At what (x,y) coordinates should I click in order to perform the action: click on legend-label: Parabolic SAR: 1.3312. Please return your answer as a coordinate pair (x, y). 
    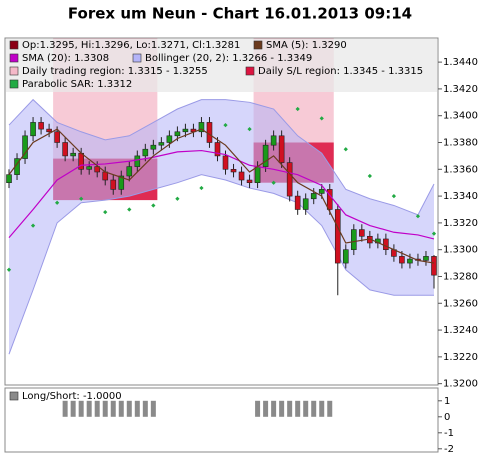
    Looking at the image, I should click on (77, 84).